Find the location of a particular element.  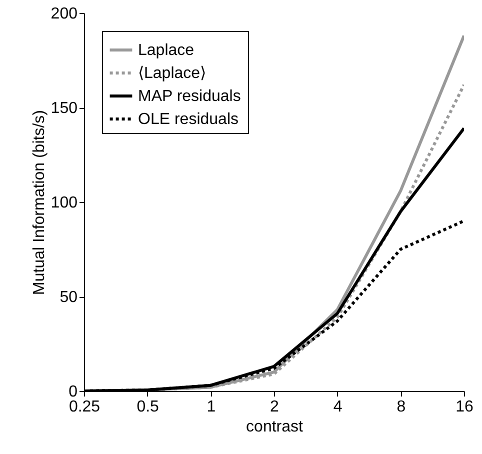

x-tick-label: 0.25 is located at coordinates (84, 407).